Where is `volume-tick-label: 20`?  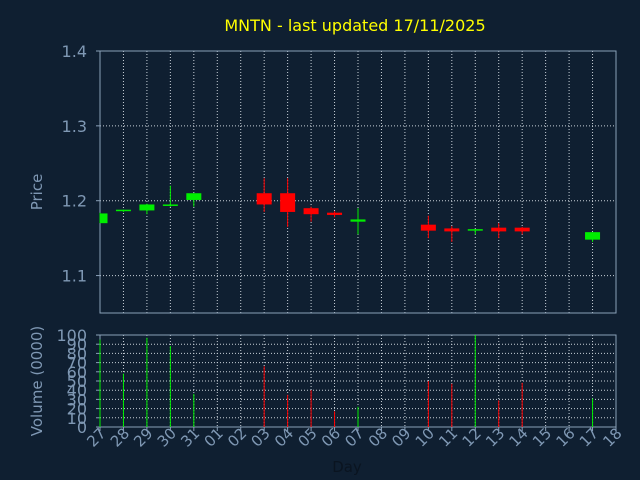
volume-tick-label: 20 is located at coordinates (77, 409).